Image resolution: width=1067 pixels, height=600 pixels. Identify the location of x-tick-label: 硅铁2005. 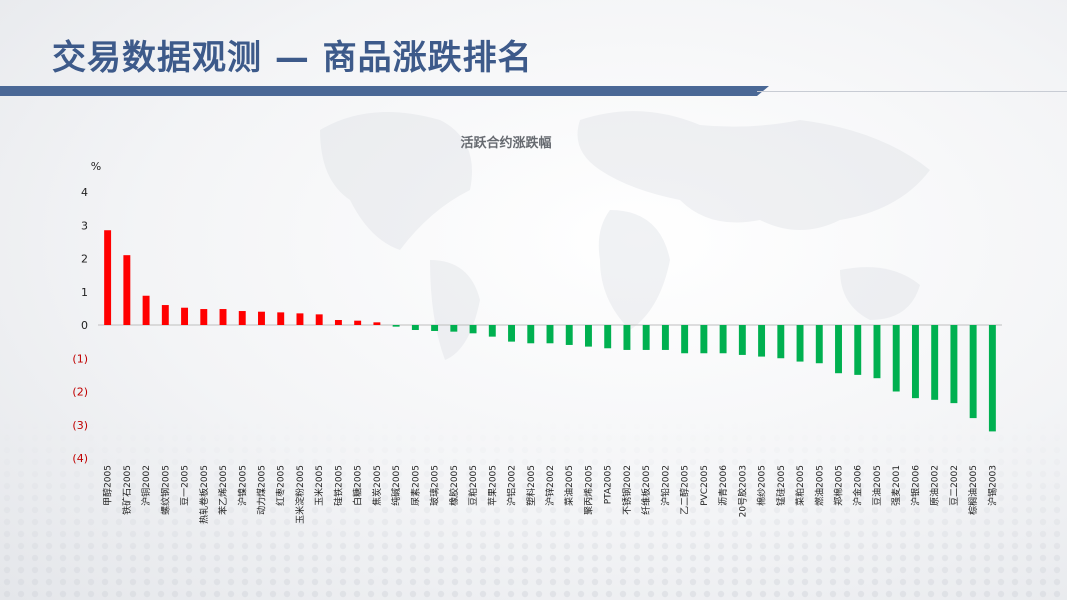
(338, 485).